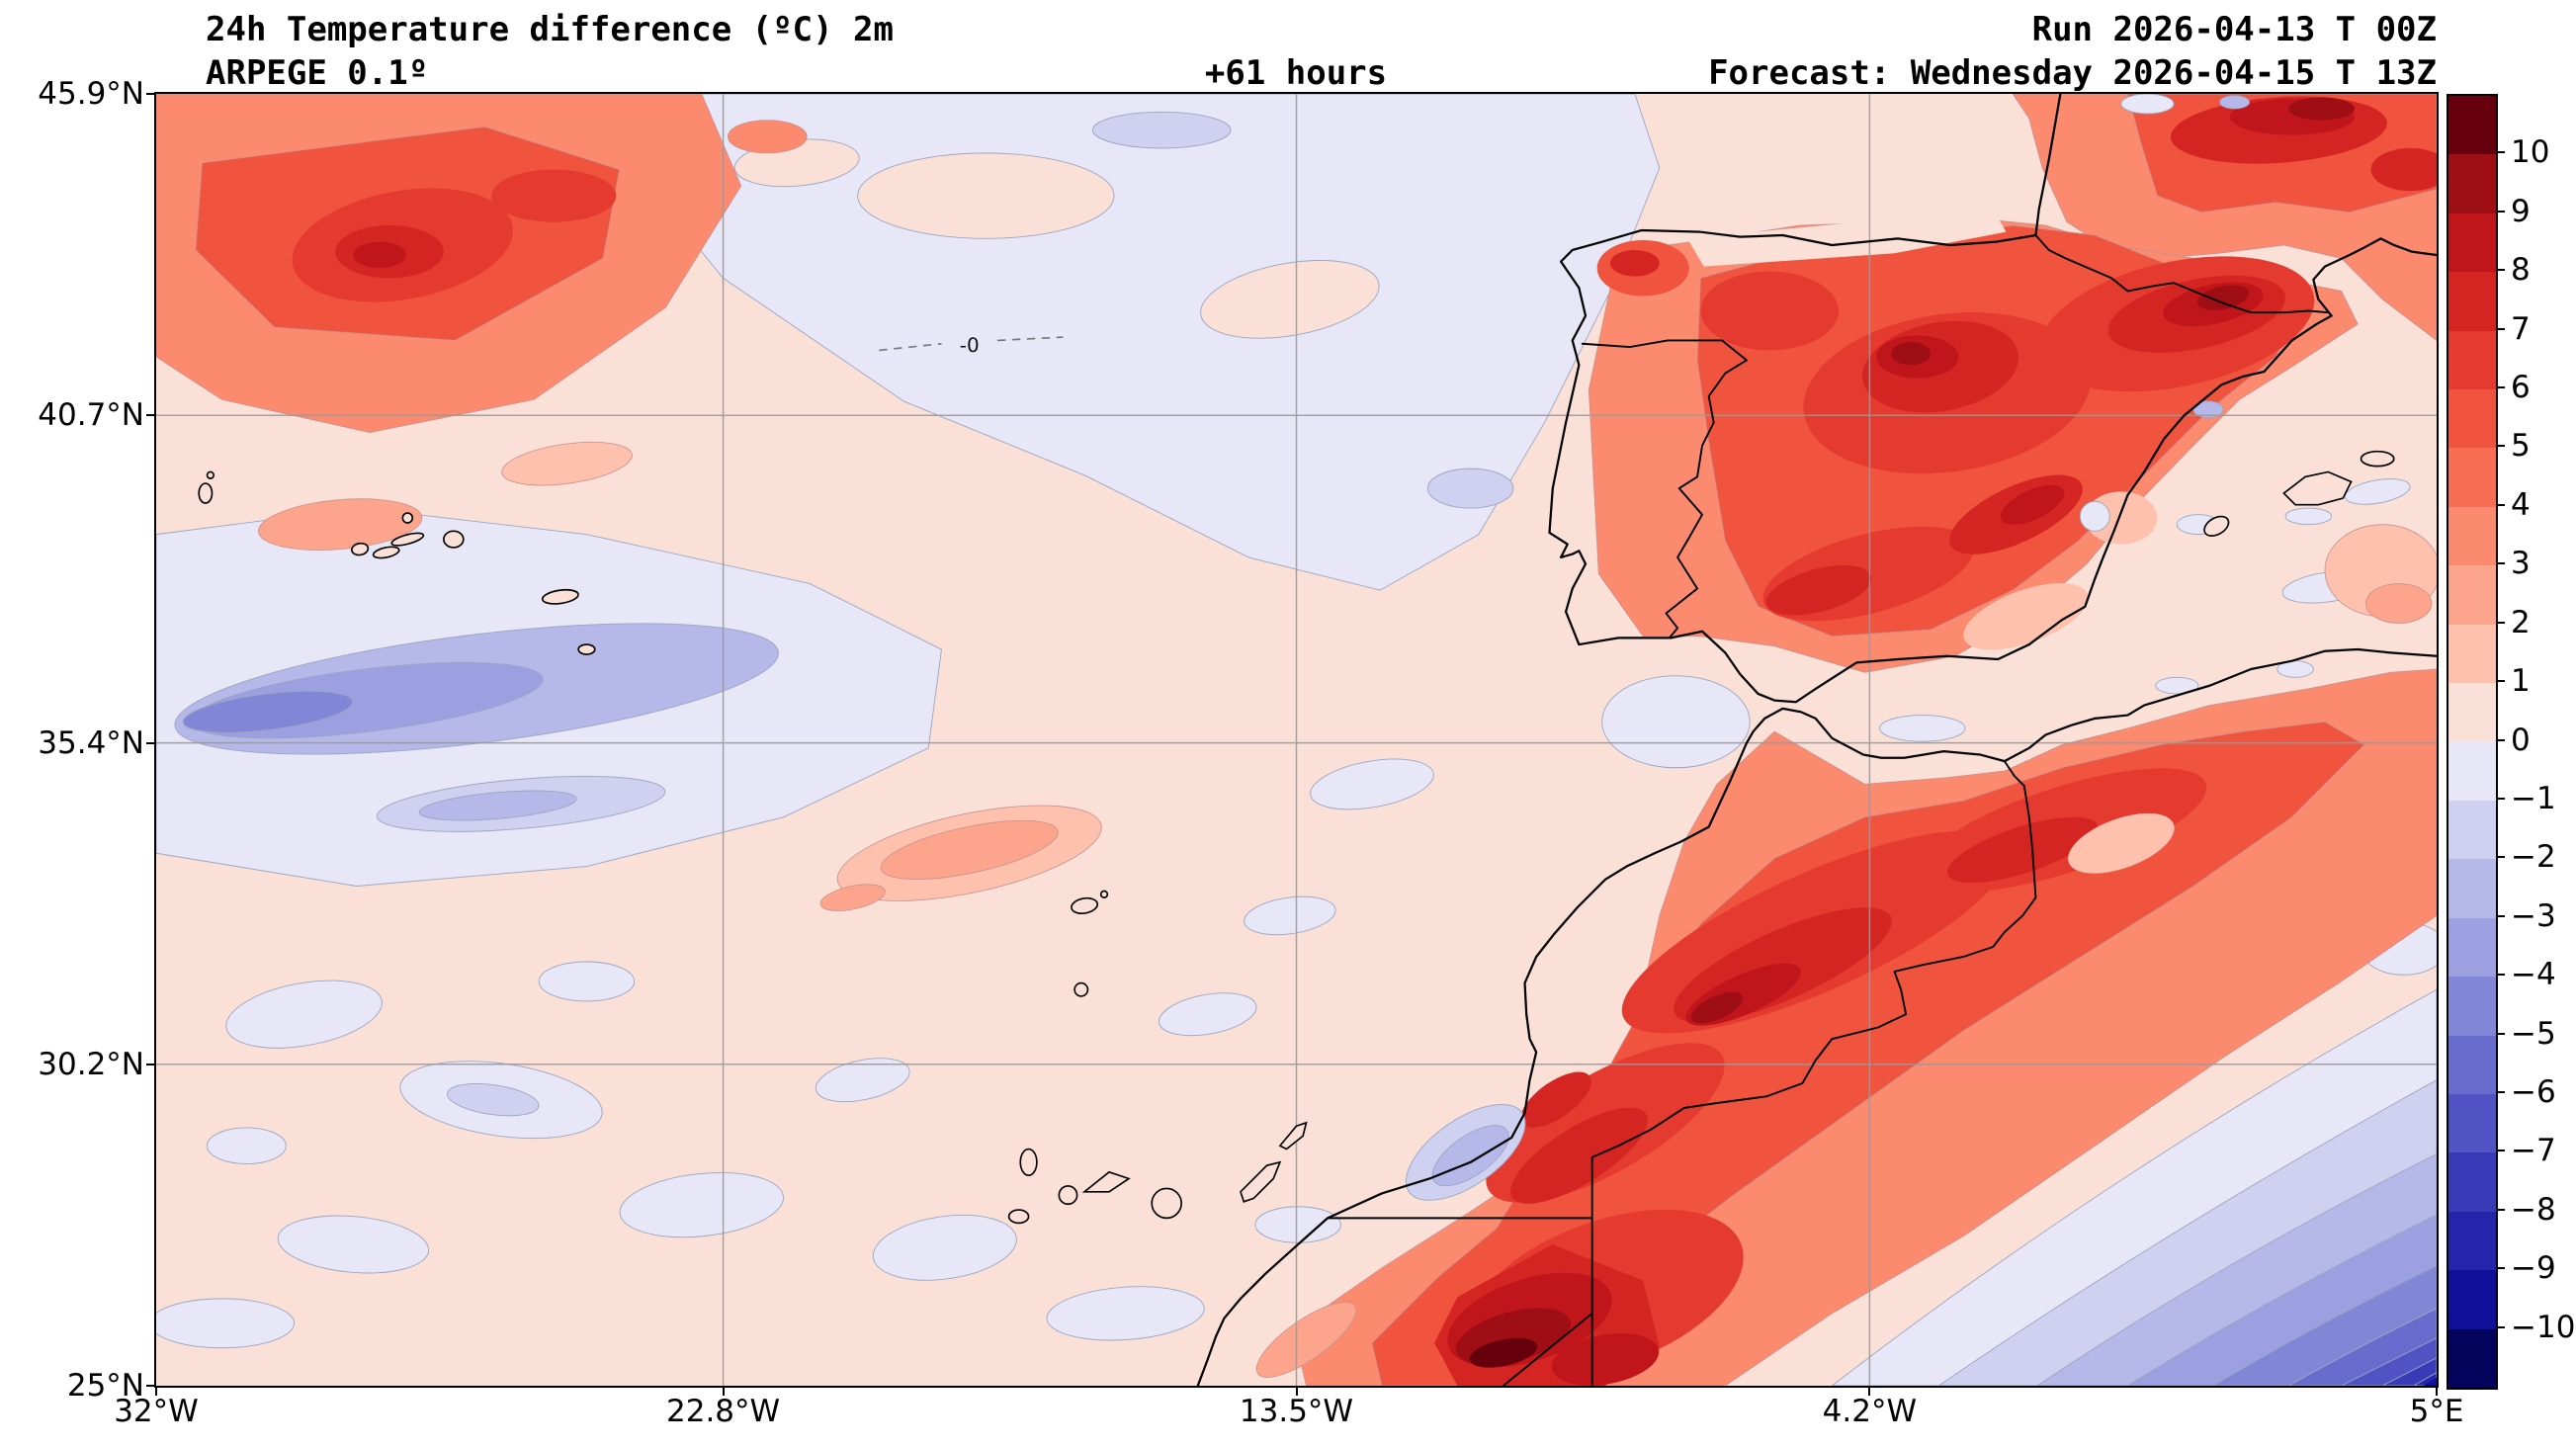 This screenshot has height=1448, width=2576. Describe the element at coordinates (1028, 1162) in the screenshot. I see `la-palma-island` at that location.